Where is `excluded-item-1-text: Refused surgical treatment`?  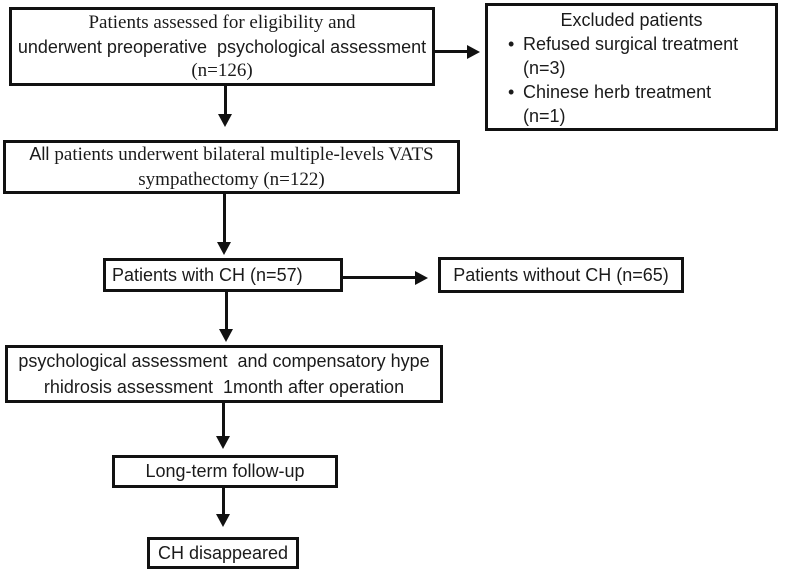
excluded-item-1-text: Refused surgical treatment is located at coordinates (631, 44).